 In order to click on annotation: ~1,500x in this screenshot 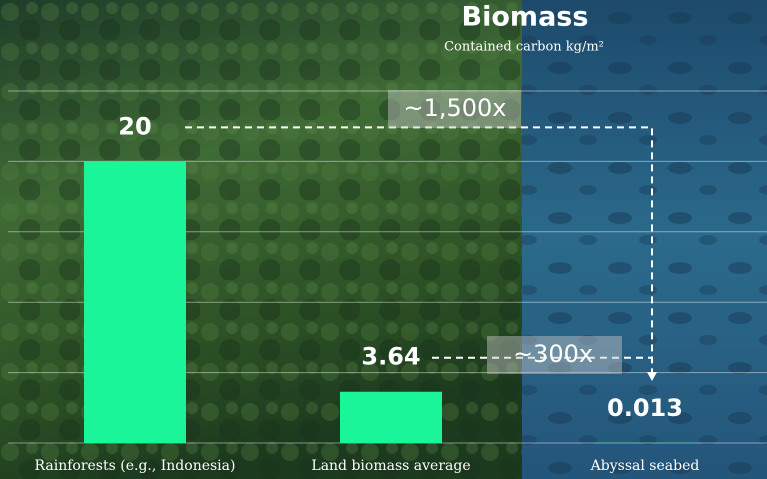, I will do `click(454, 108)`.